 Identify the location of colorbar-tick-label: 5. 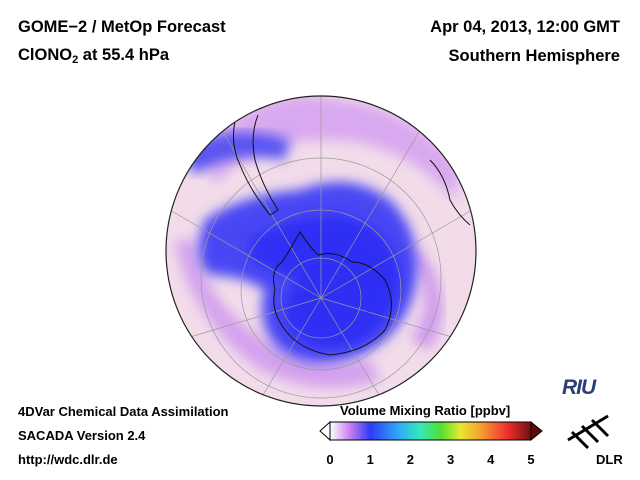
(531, 459).